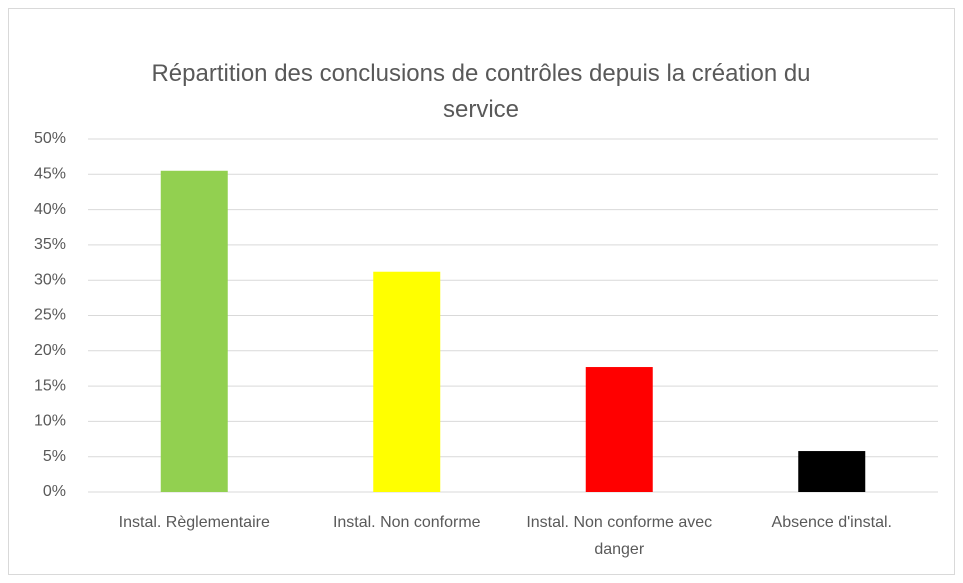 The height and width of the screenshot is (583, 963). I want to click on y-tick-label: 10%, so click(50, 421).